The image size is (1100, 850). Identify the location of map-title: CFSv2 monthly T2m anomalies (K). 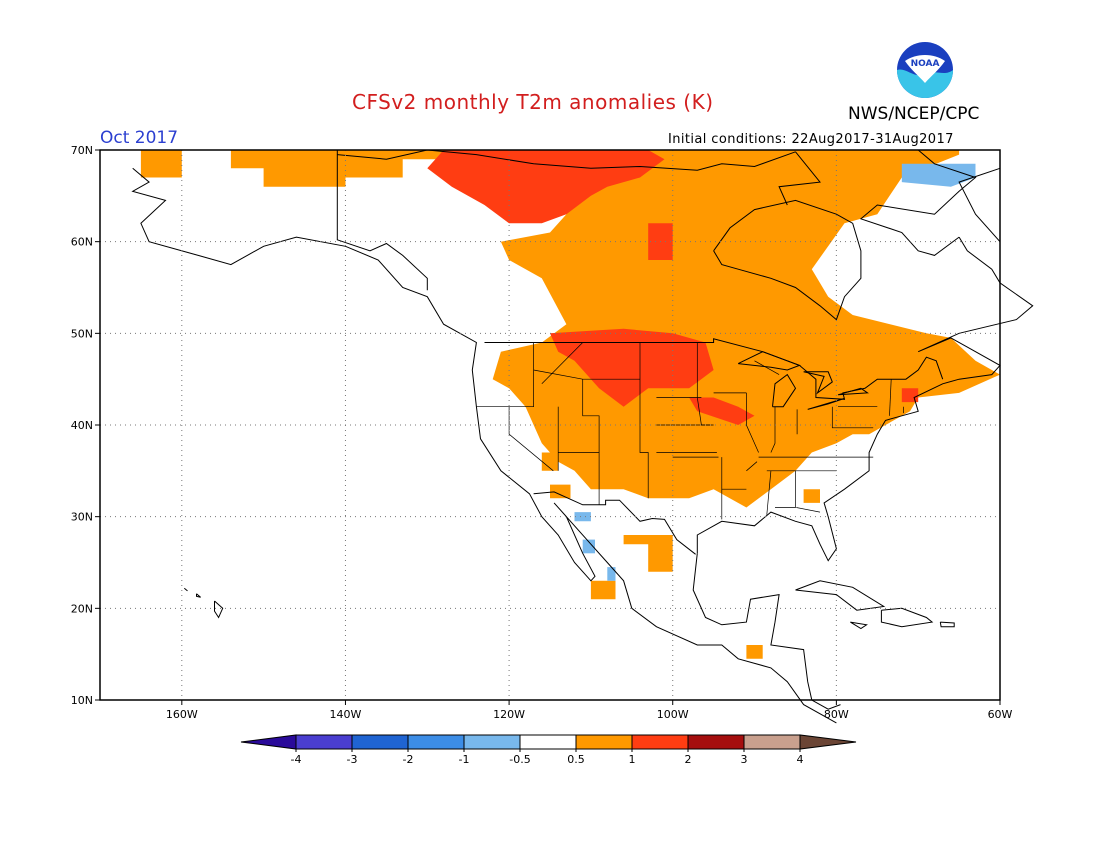
(533, 102).